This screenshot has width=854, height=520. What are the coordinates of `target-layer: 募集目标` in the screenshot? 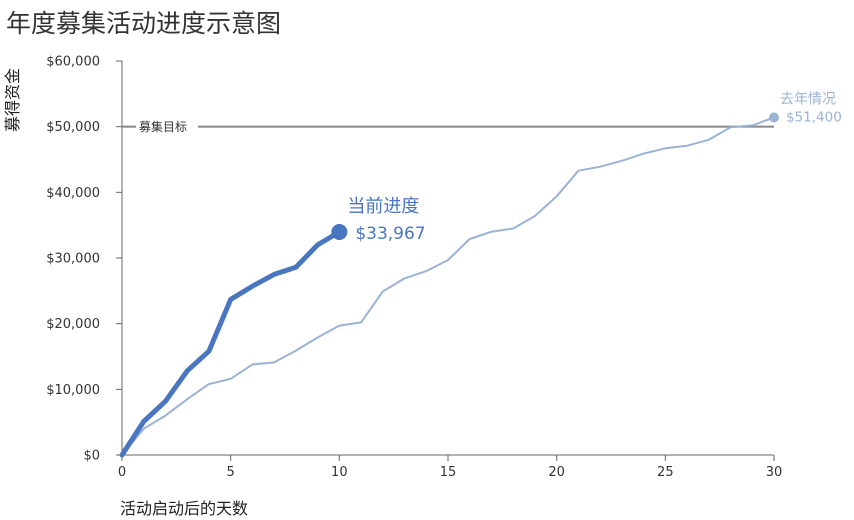 It's located at (448, 126).